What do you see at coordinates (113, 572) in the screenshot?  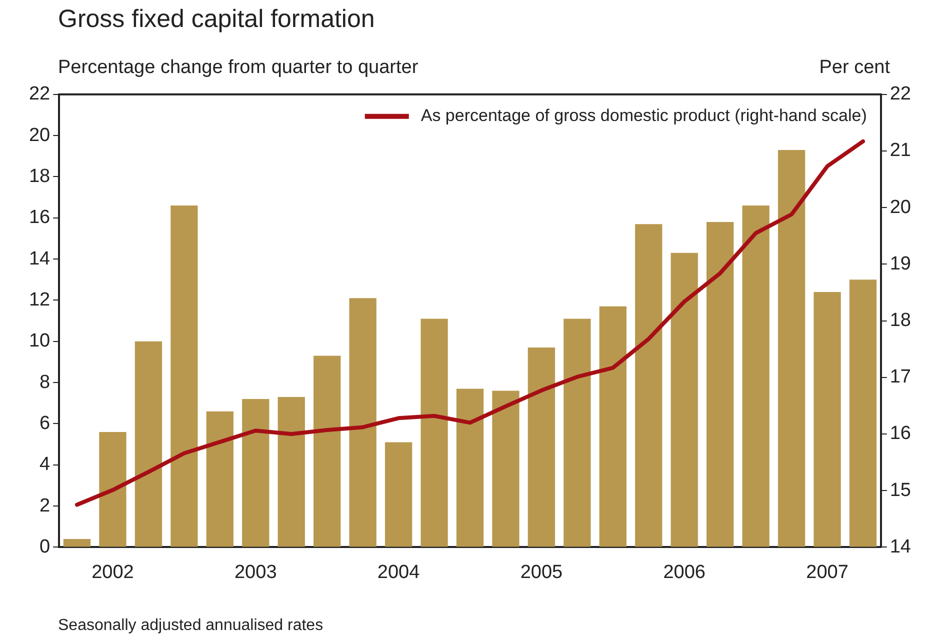 I see `x-tick-label: 2002` at bounding box center [113, 572].